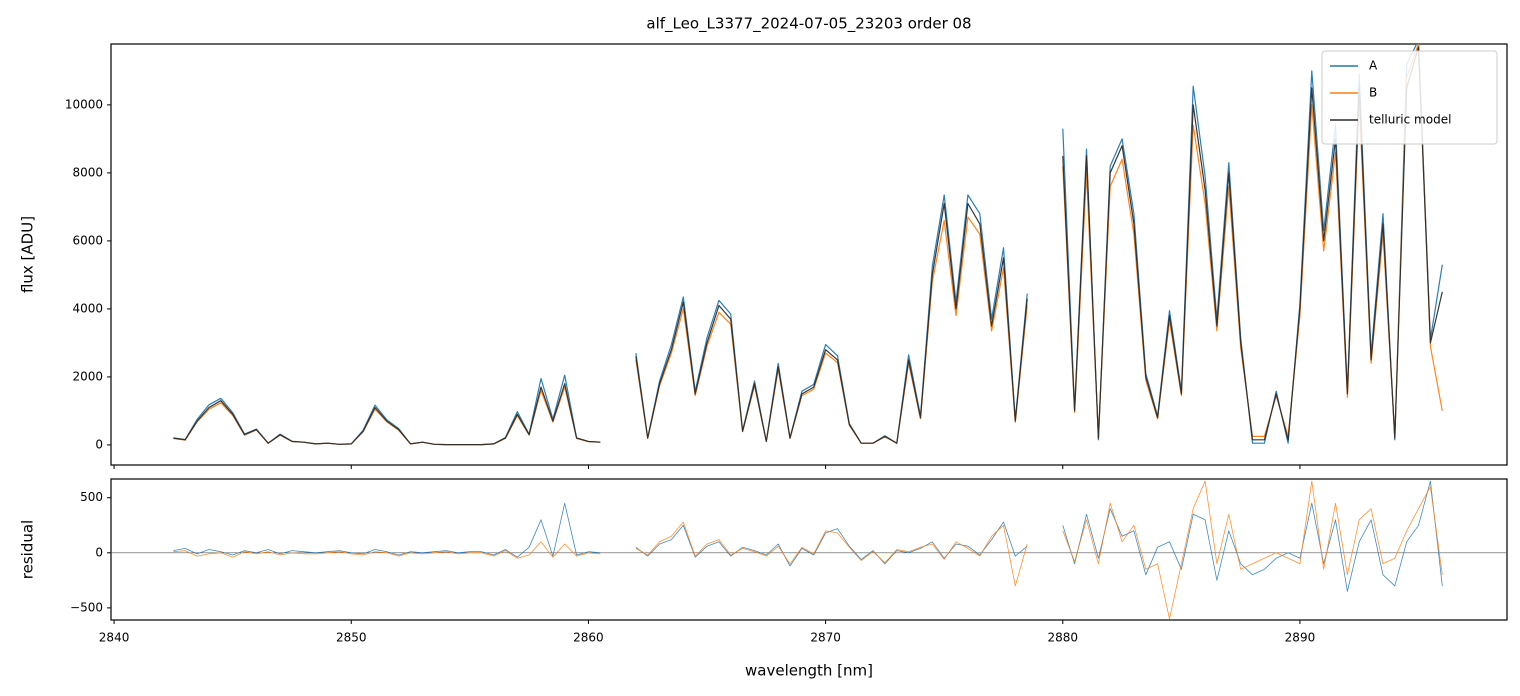 The image size is (1520, 696). What do you see at coordinates (91, 497) in the screenshot?
I see `y-tick-label: 500` at bounding box center [91, 497].